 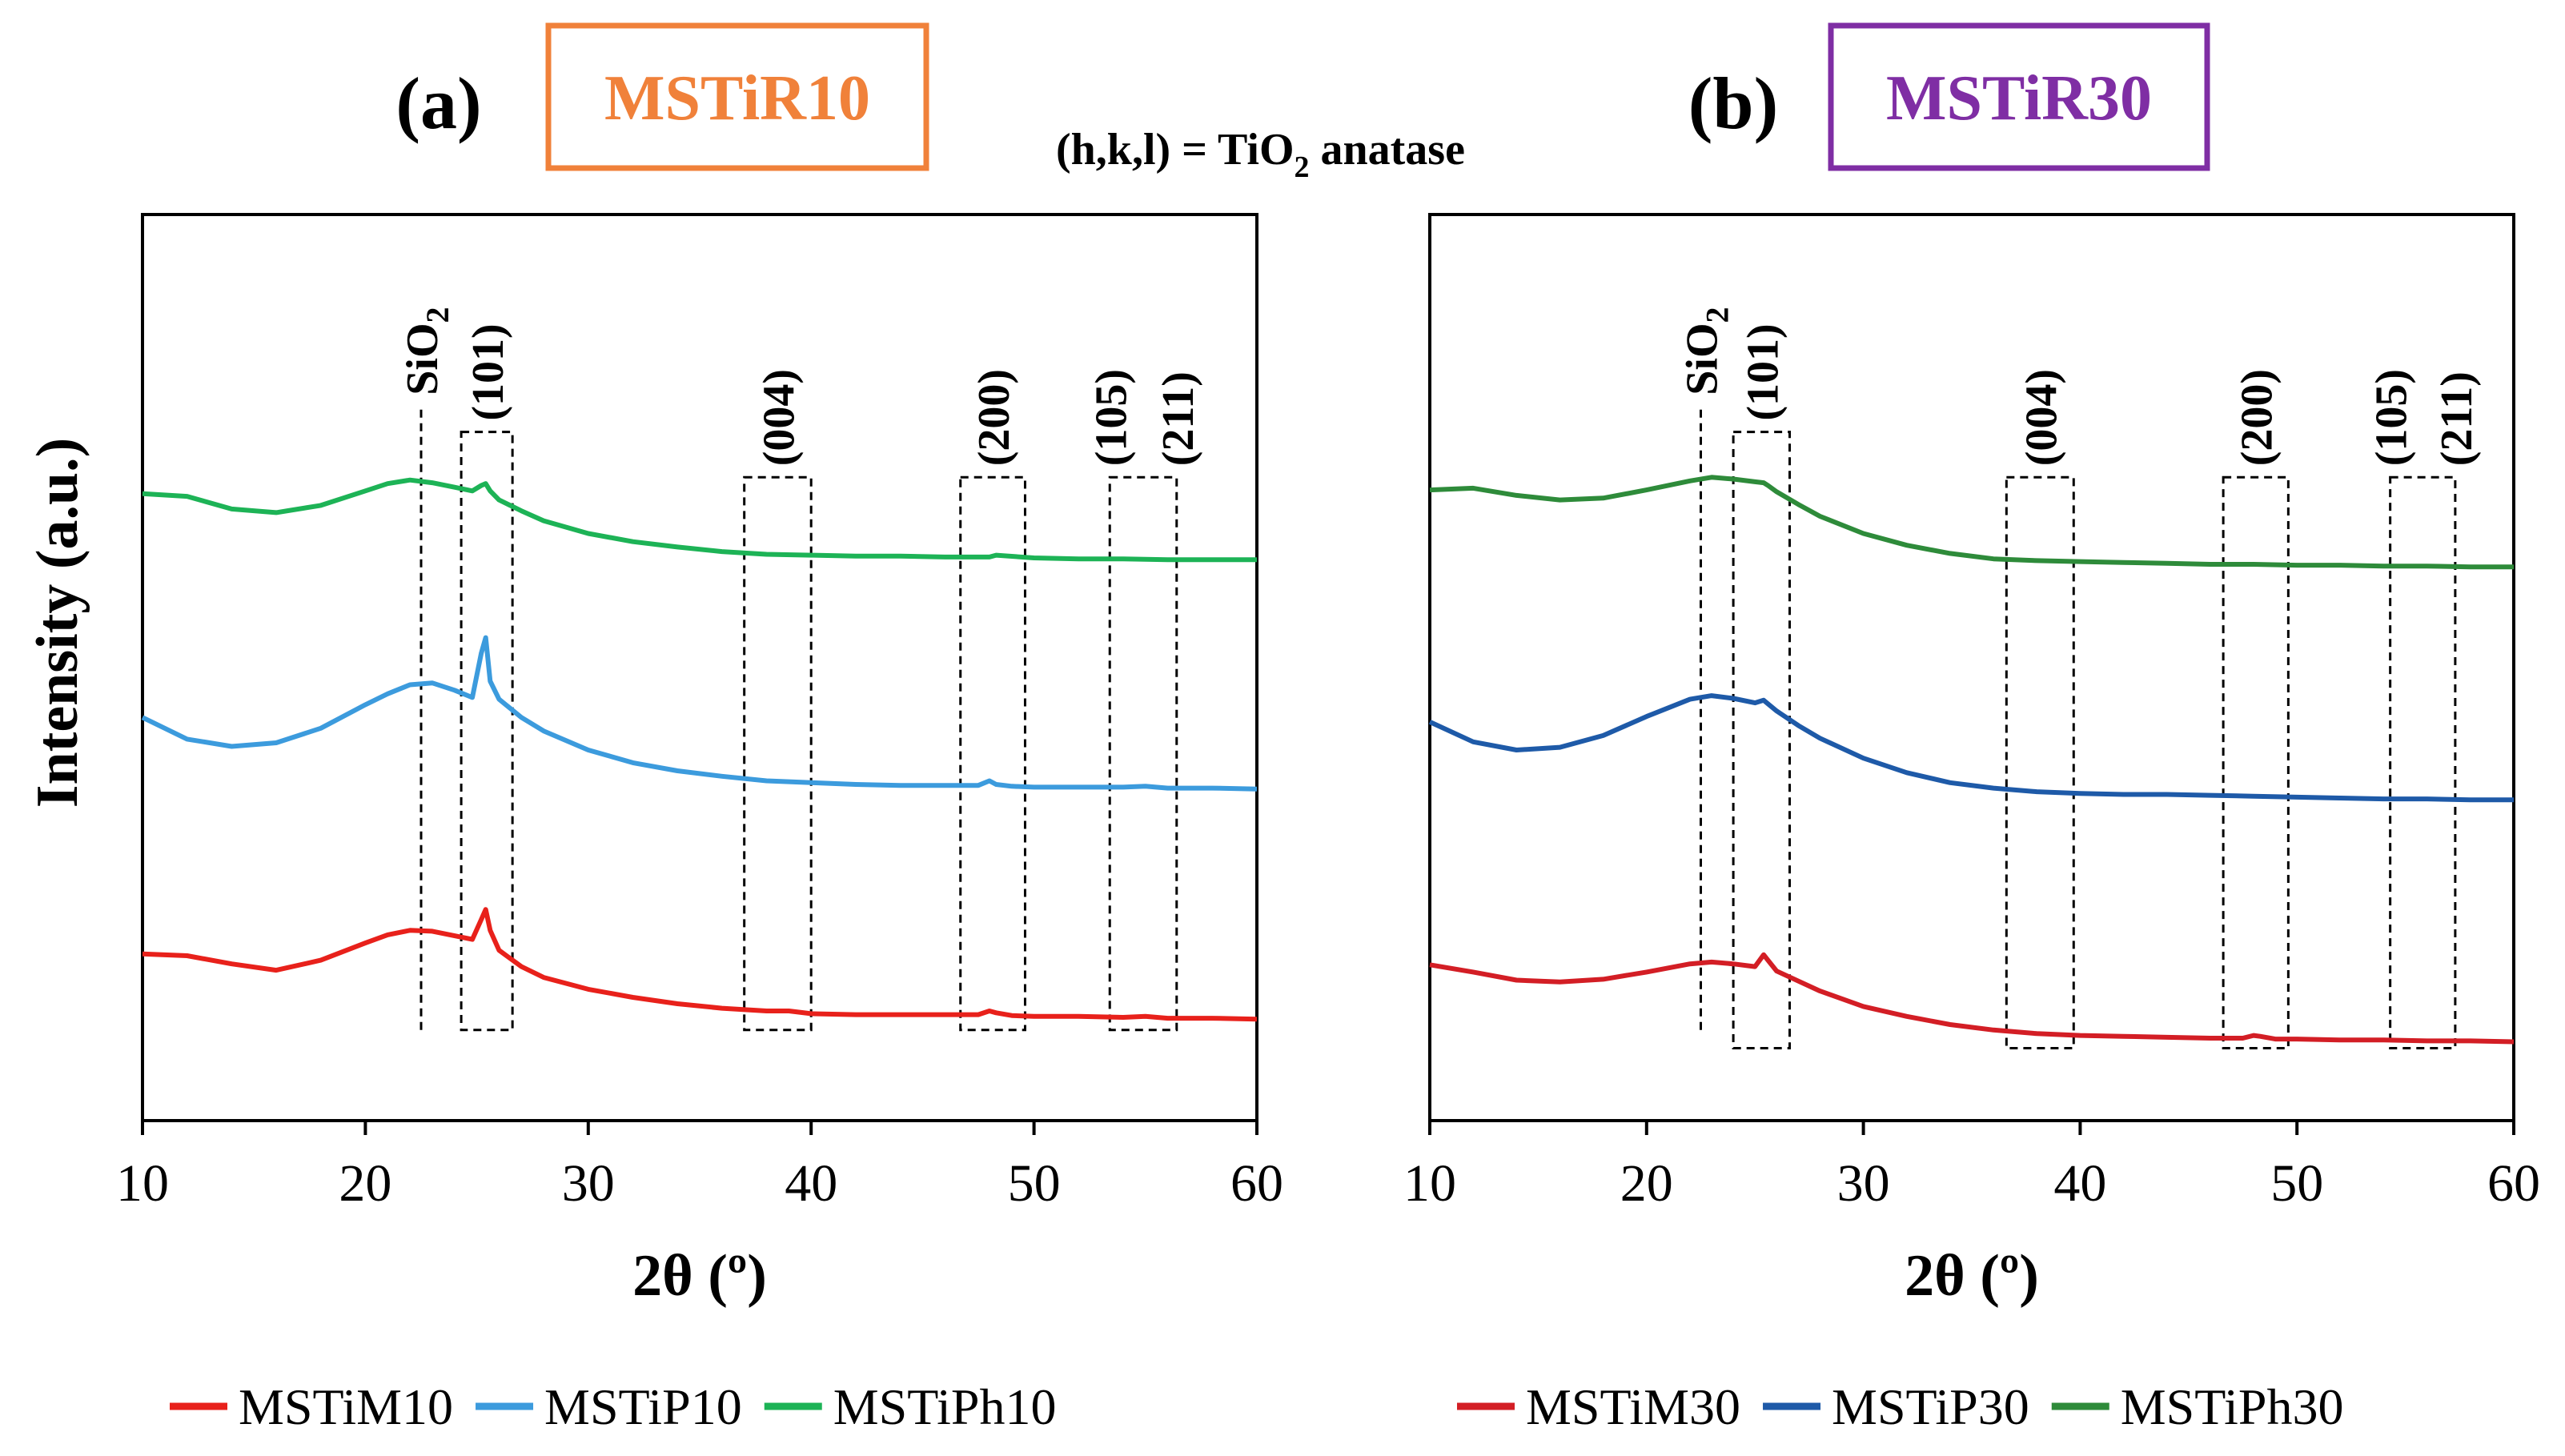 What do you see at coordinates (346, 1406) in the screenshot?
I see `legend-label: MSTiM10` at bounding box center [346, 1406].